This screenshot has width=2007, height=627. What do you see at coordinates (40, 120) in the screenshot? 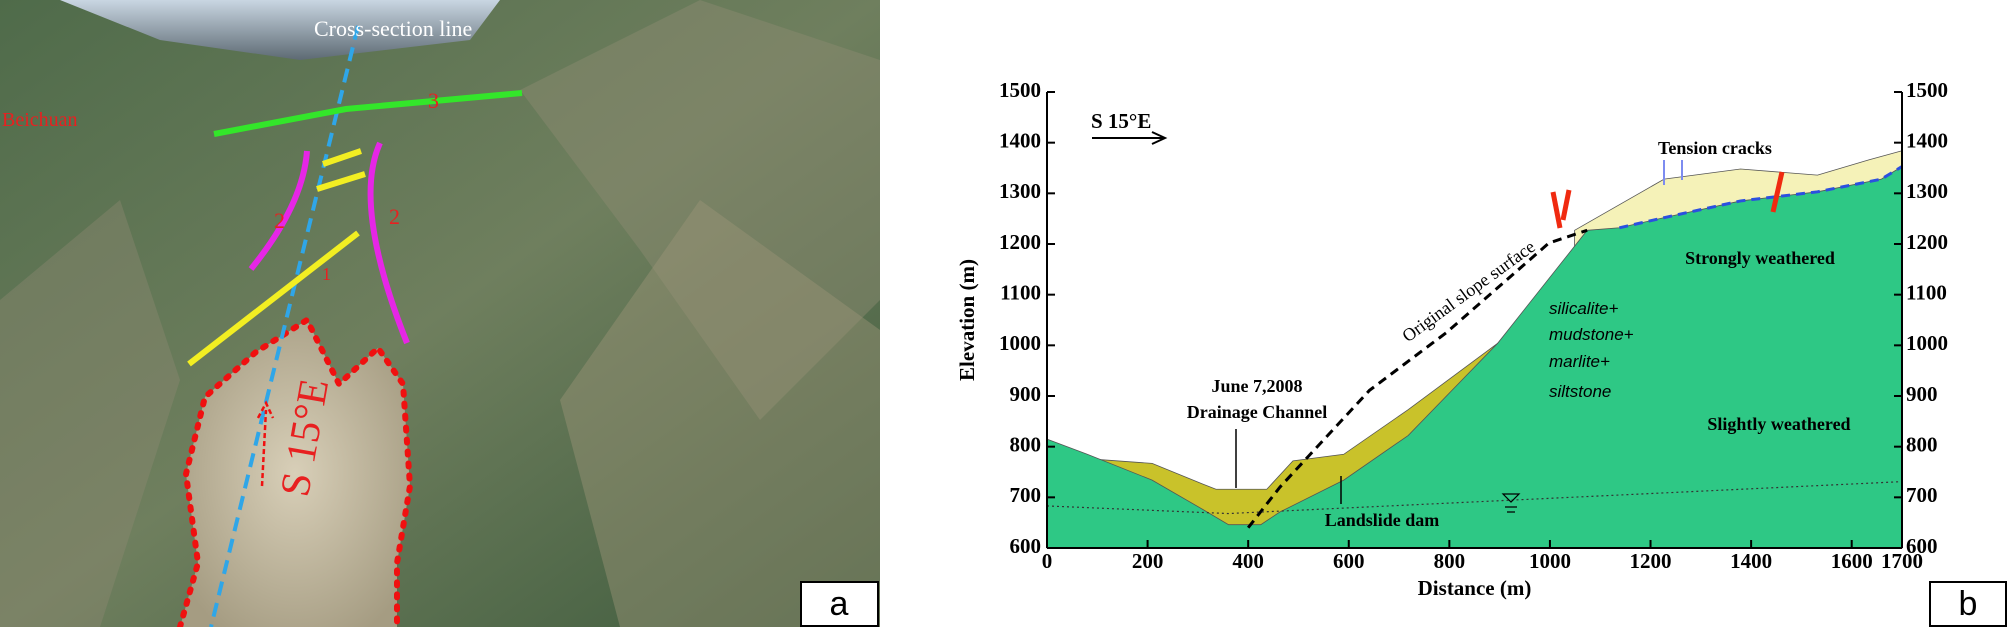
I see `town-label: Beichuan` at bounding box center [40, 120].